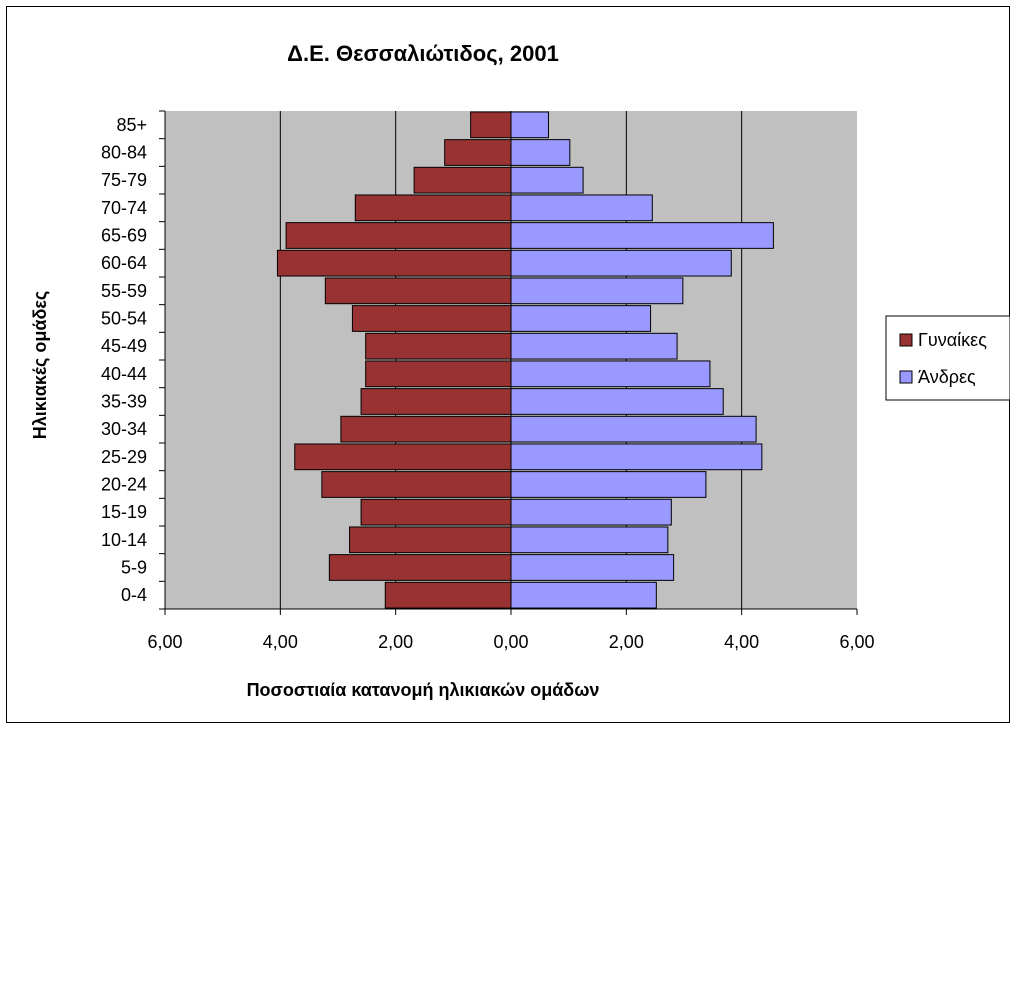 This screenshot has height=1006, width=1016. What do you see at coordinates (124, 429) in the screenshot?
I see `y-tick-label: 30-34` at bounding box center [124, 429].